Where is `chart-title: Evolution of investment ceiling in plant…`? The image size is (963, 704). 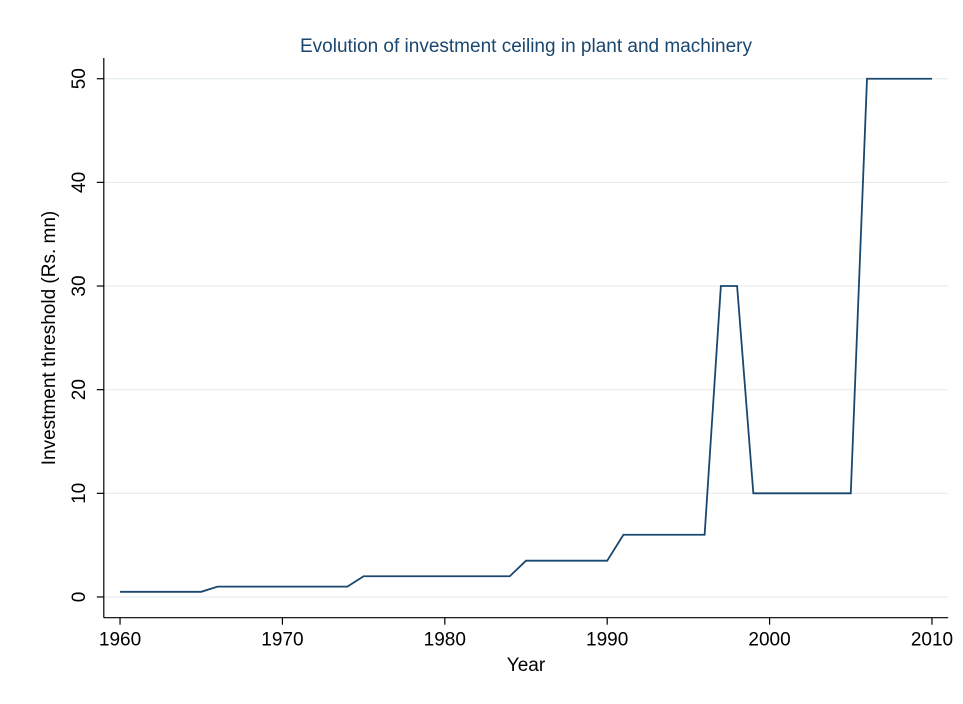 chart-title: Evolution of investment ceiling in plant… is located at coordinates (526, 46).